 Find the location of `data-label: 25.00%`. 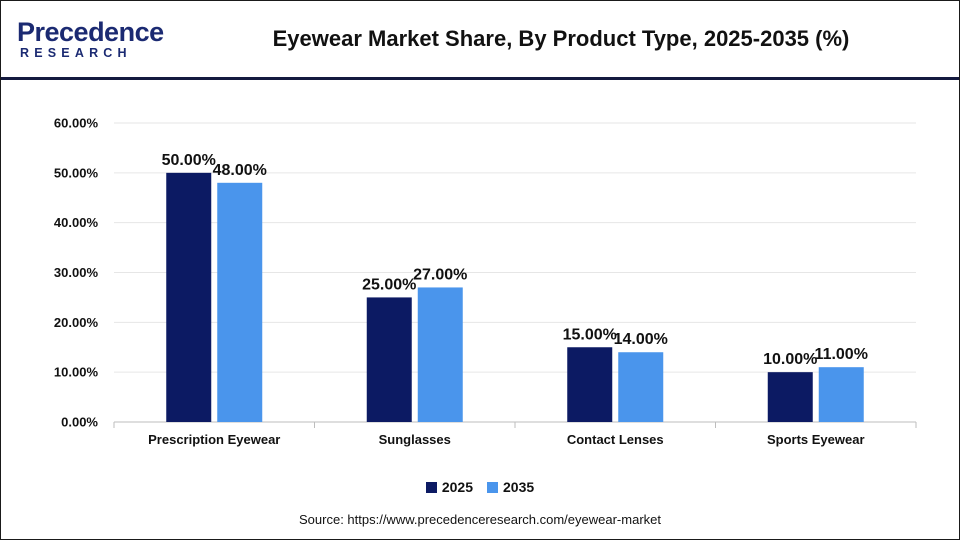

data-label: 25.00% is located at coordinates (389, 284).